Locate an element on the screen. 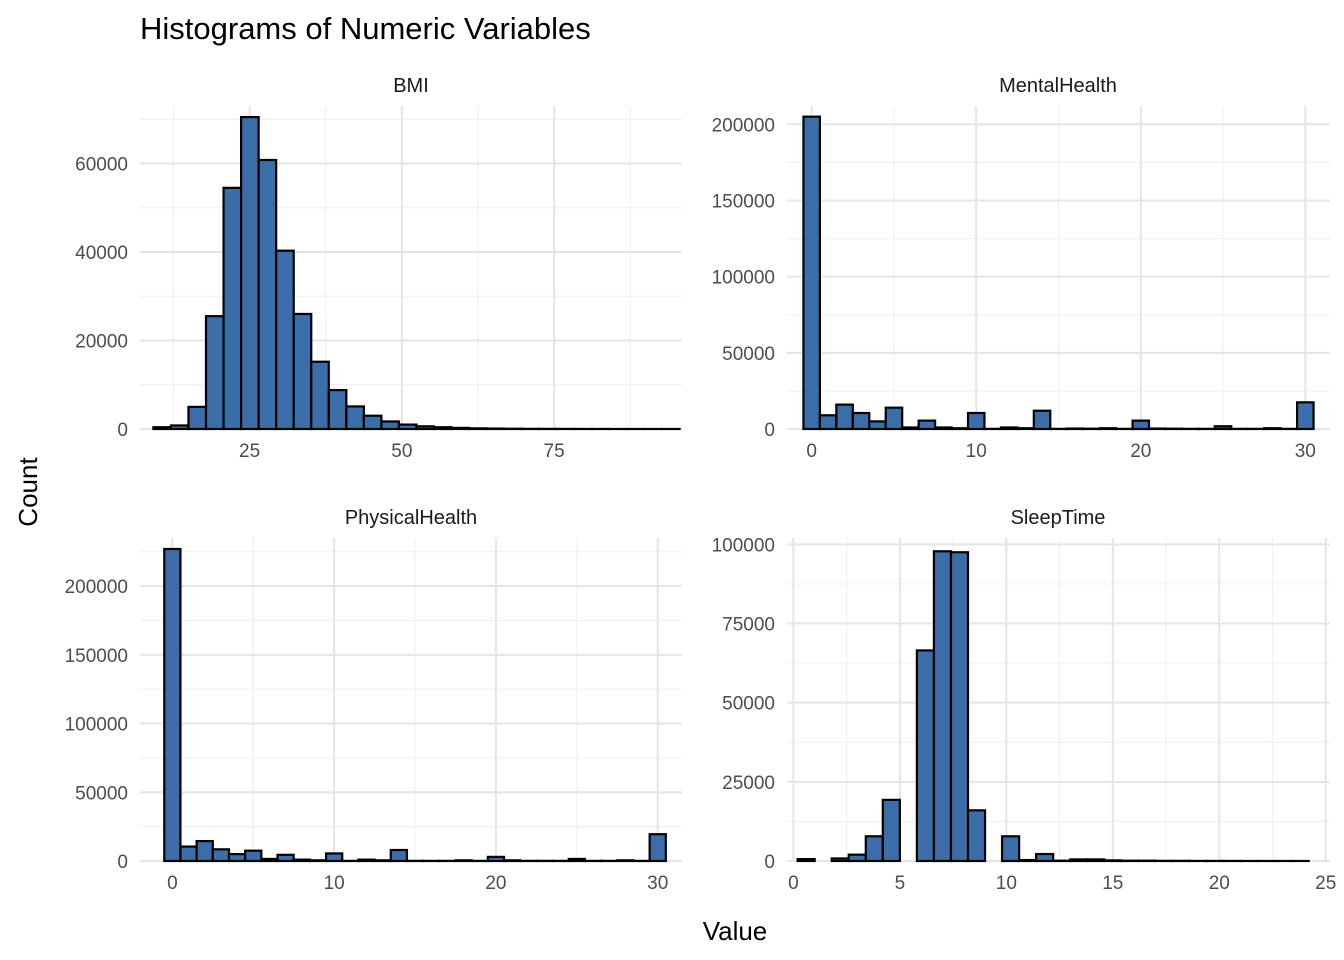 The height and width of the screenshot is (960, 1344). y-tick-label: 40000 is located at coordinates (101, 253).